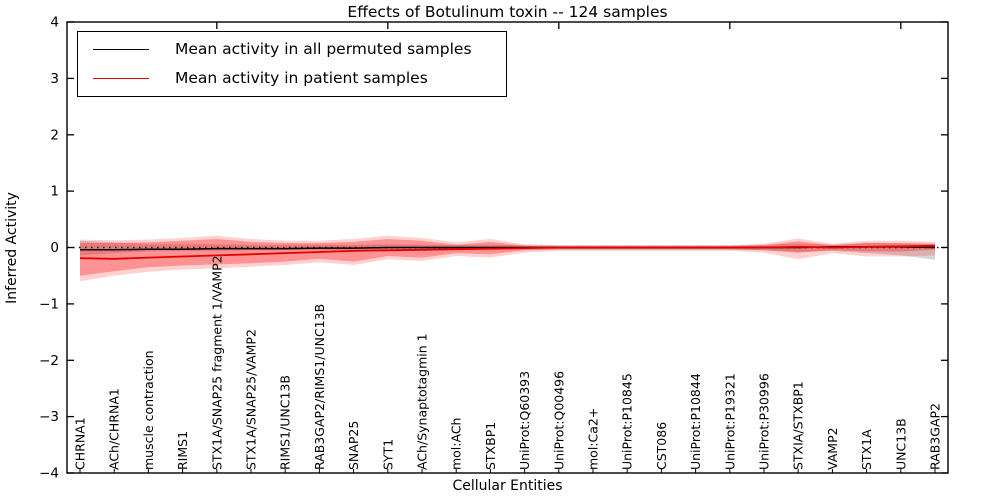  I want to click on legend-item-permuted: Mean activity in all permuted samples, so click(292, 50).